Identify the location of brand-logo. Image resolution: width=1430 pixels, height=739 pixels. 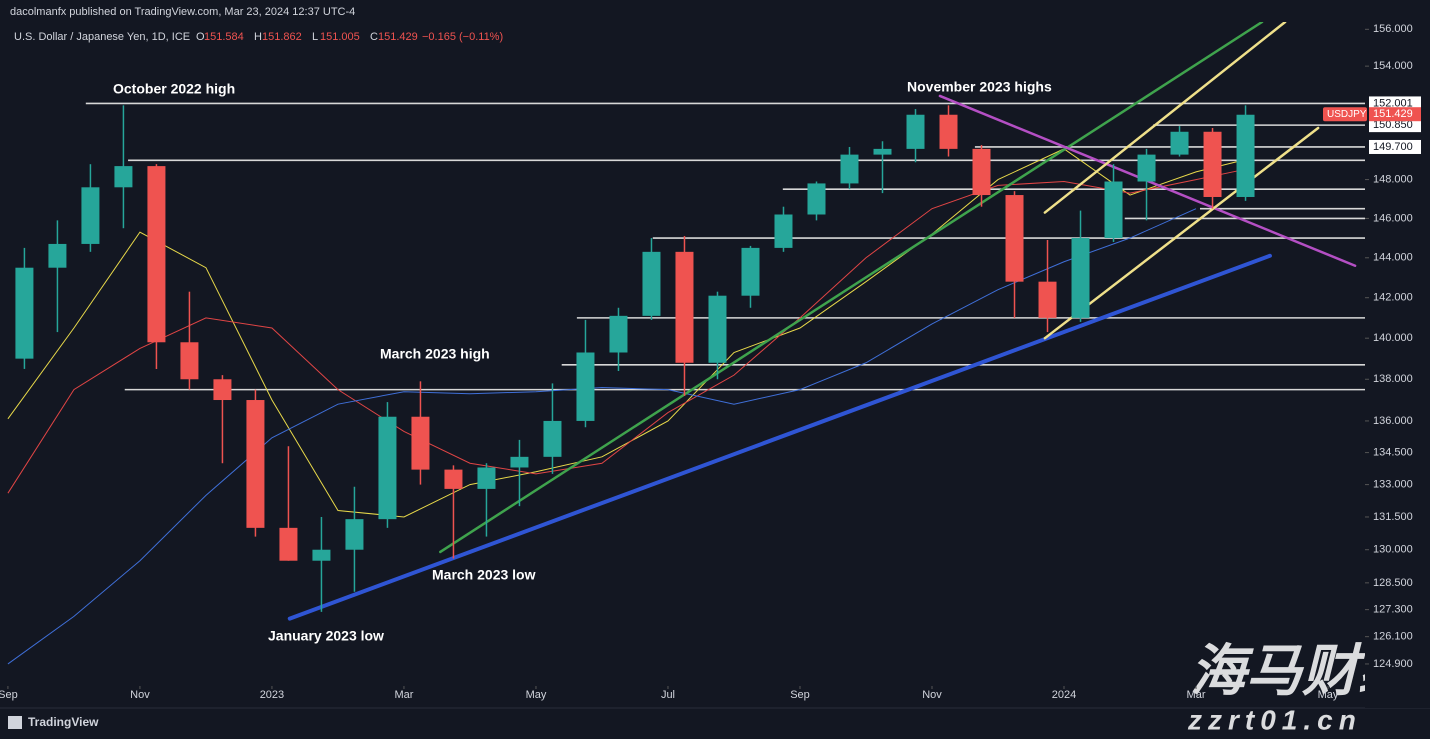
(15, 722).